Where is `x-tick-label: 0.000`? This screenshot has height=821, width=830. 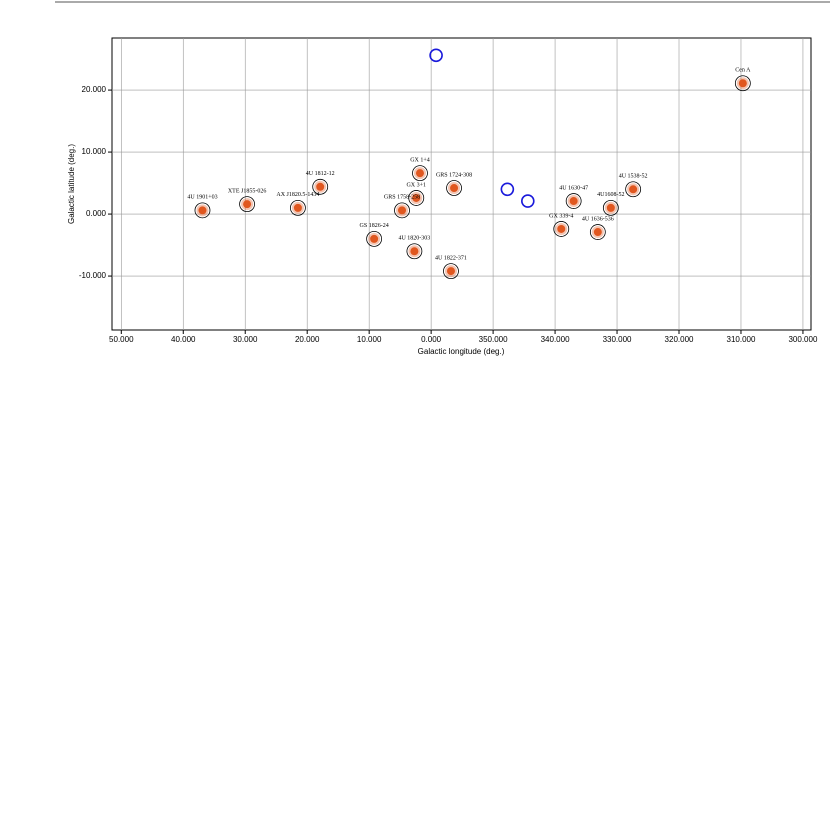
x-tick-label: 0.000 is located at coordinates (431, 339).